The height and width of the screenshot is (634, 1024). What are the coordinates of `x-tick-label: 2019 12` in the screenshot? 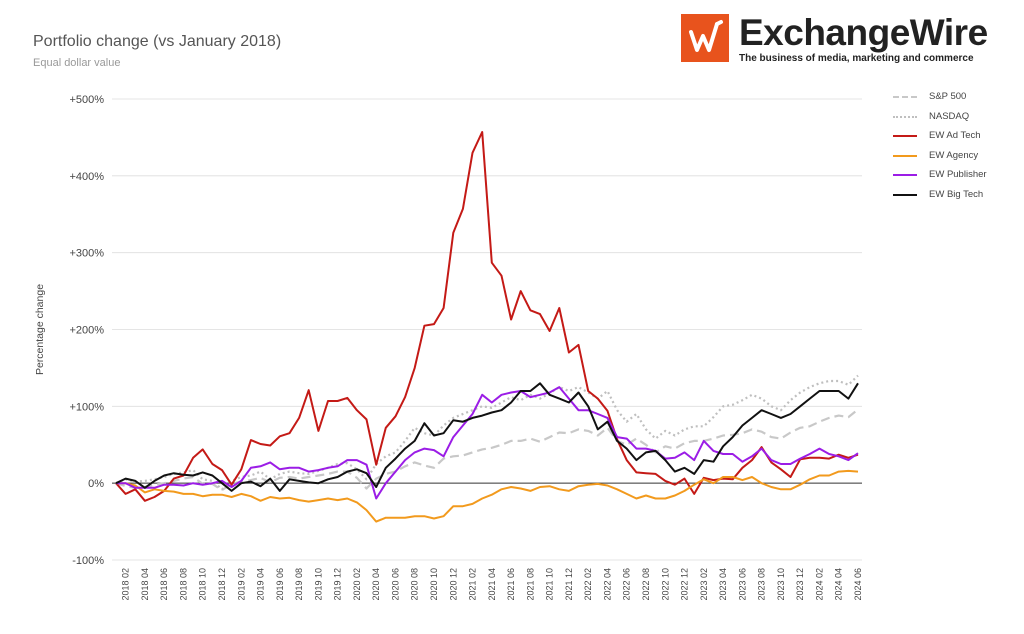 It's located at (338, 584).